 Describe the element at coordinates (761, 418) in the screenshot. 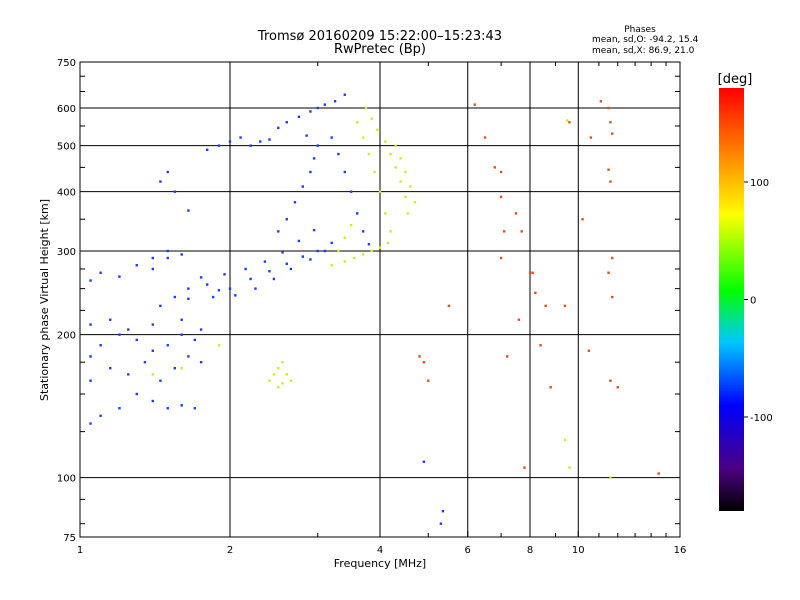

I see `colorbar-tick-label: -100` at that location.